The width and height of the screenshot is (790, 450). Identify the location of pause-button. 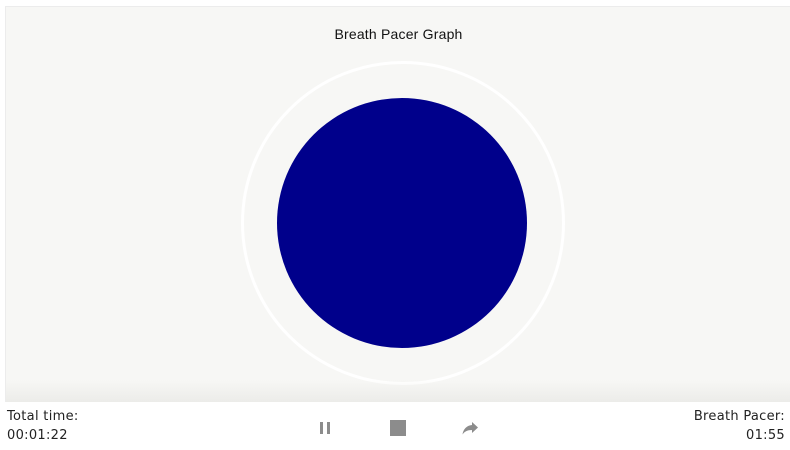
(325, 428).